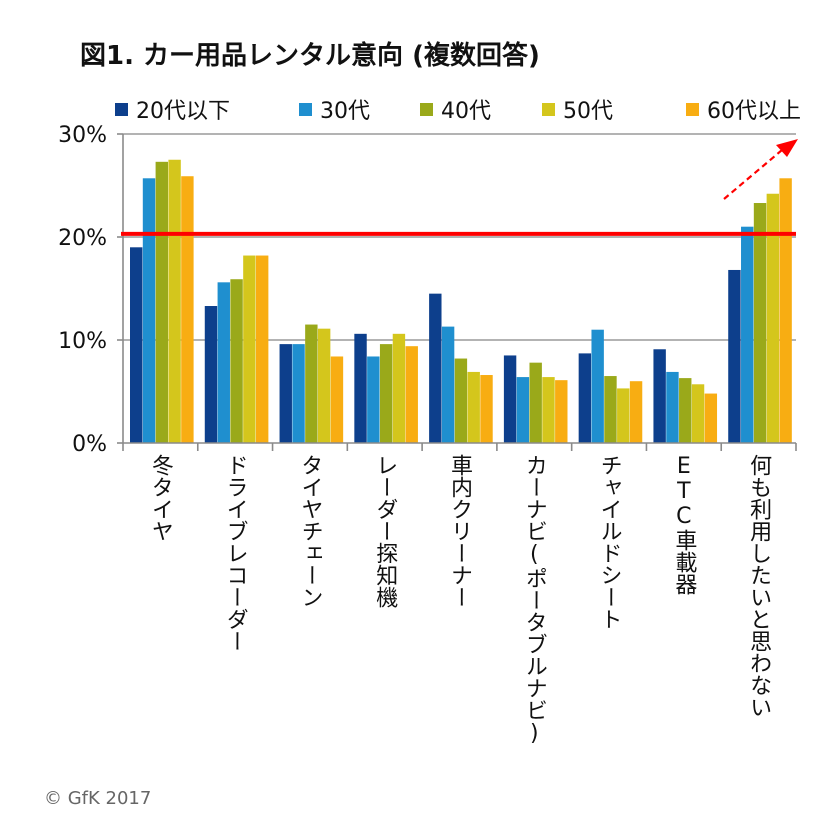 This screenshot has width=840, height=826. Describe the element at coordinates (82, 135) in the screenshot. I see `y-tick-label-3: 30%` at that location.